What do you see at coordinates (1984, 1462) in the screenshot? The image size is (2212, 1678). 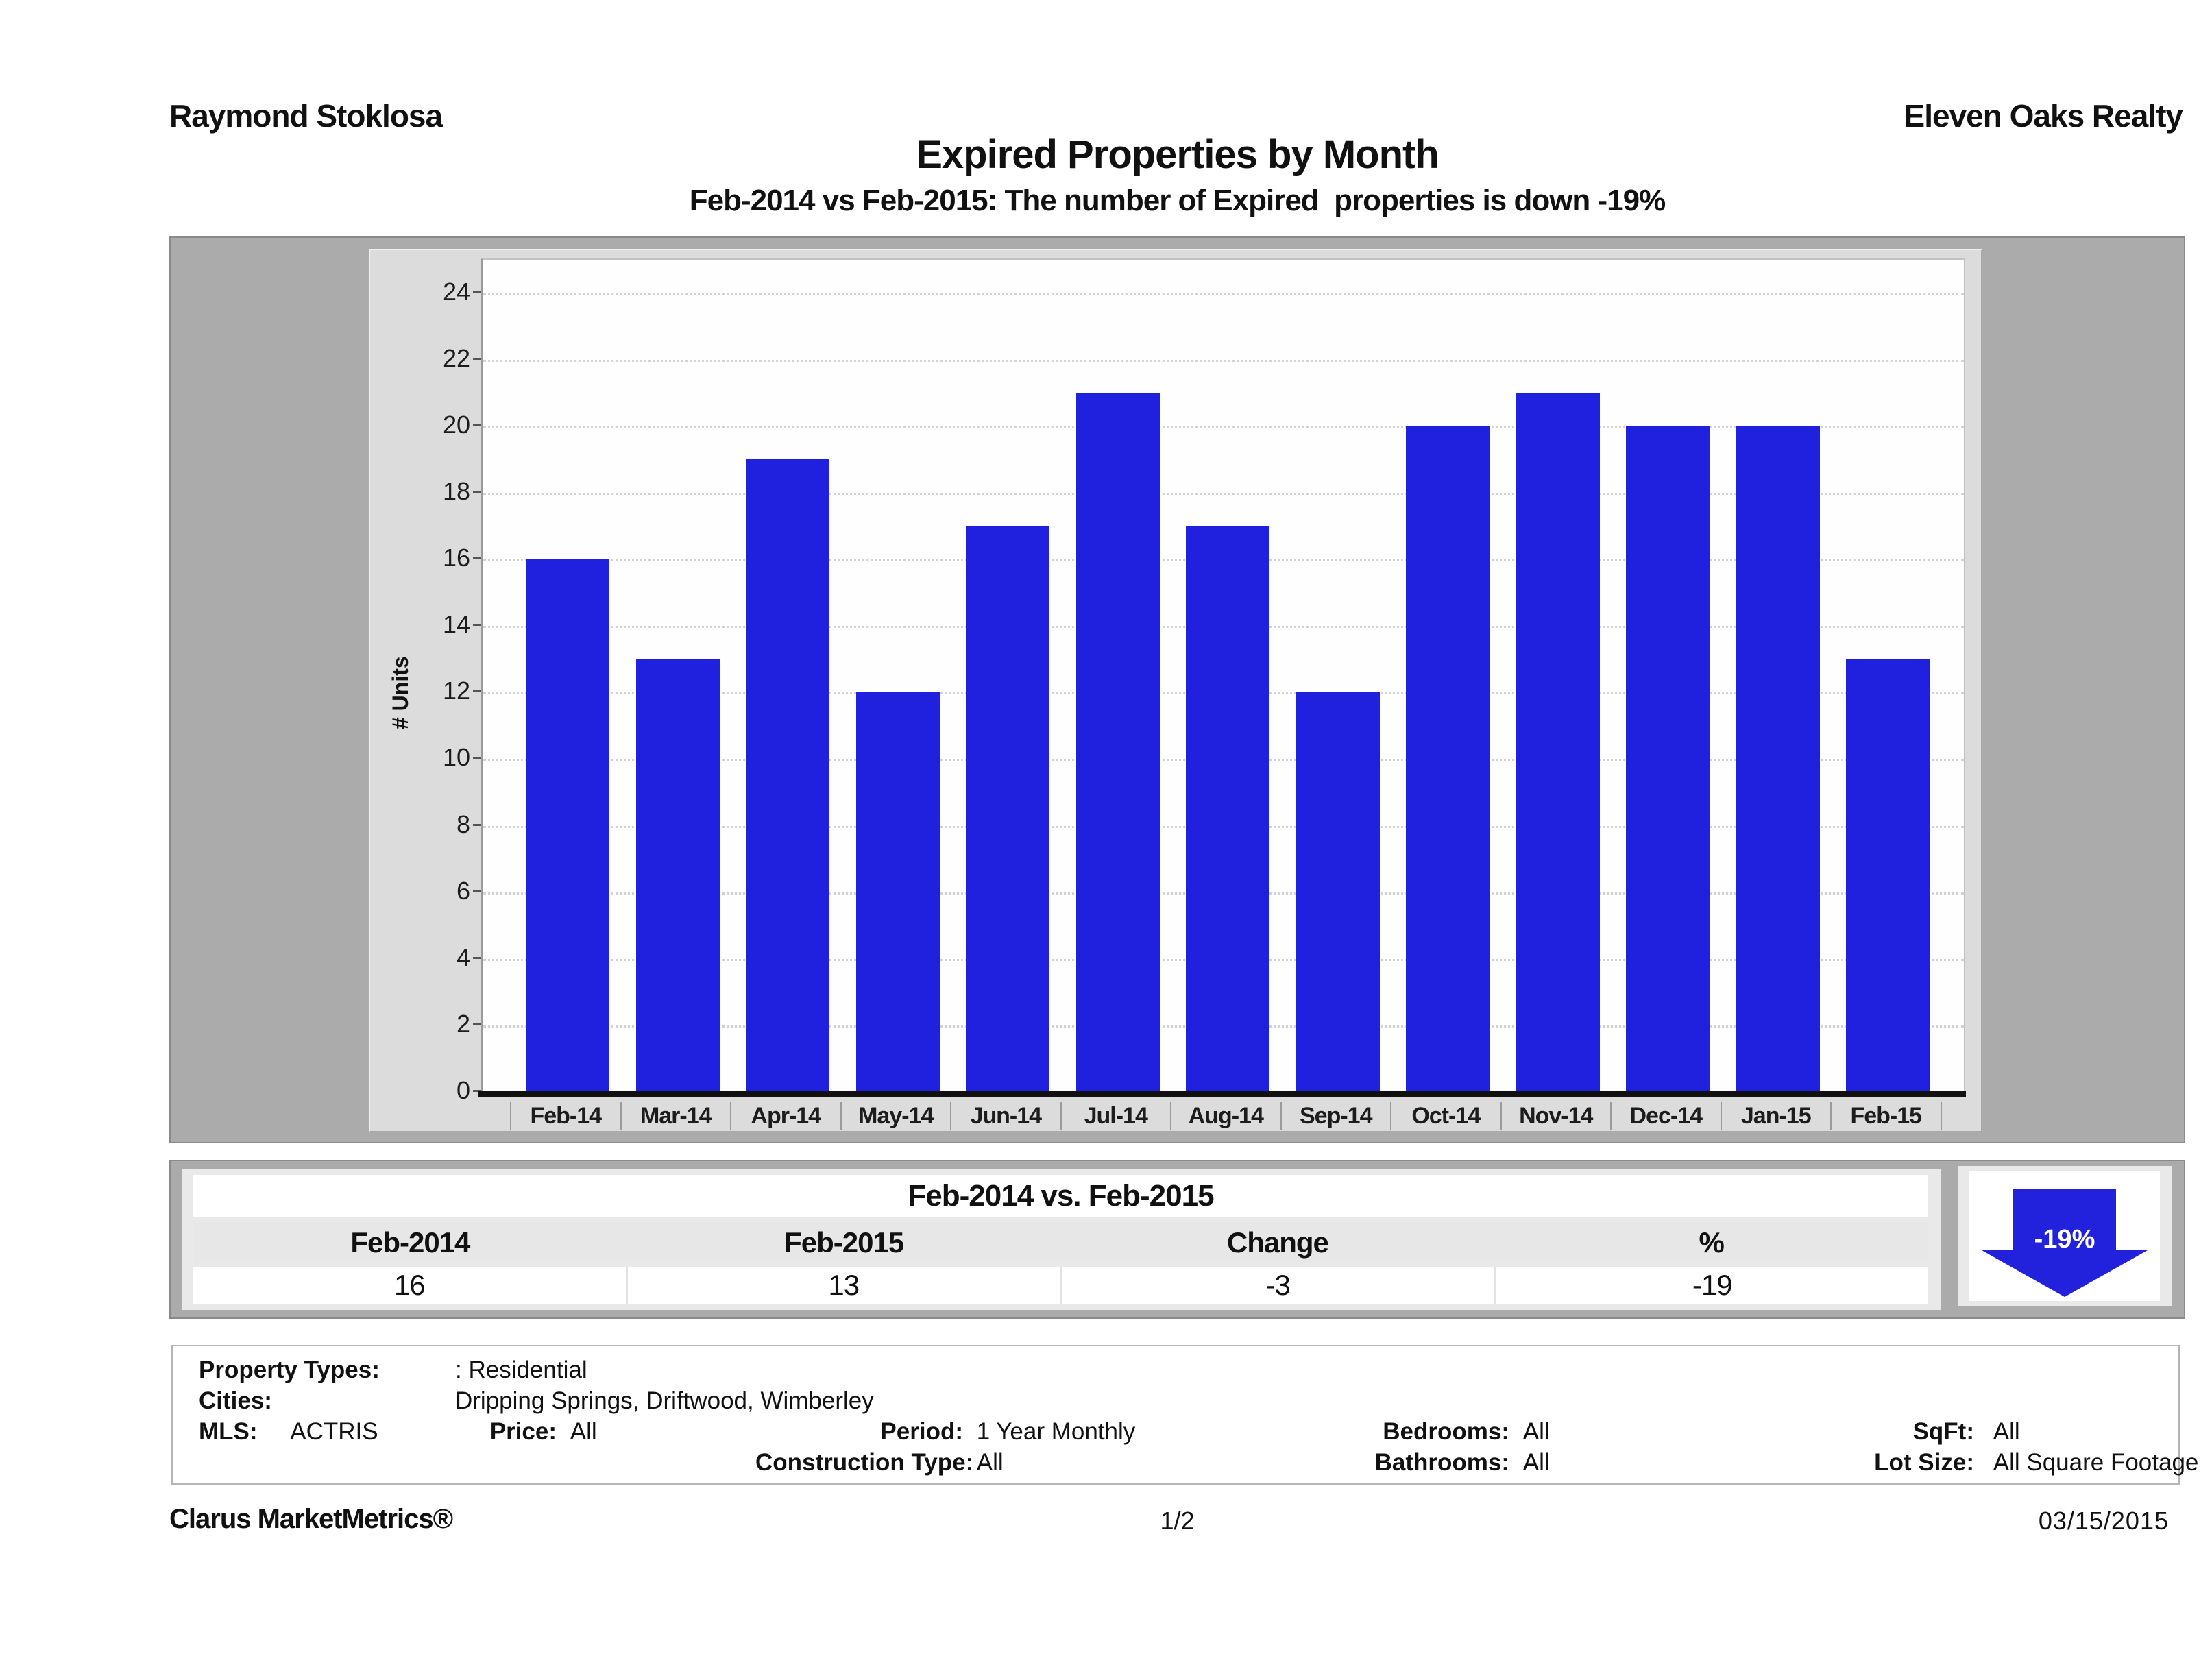 I see `filter-lot-size: Lot Size: All Square Footage` at bounding box center [1984, 1462].